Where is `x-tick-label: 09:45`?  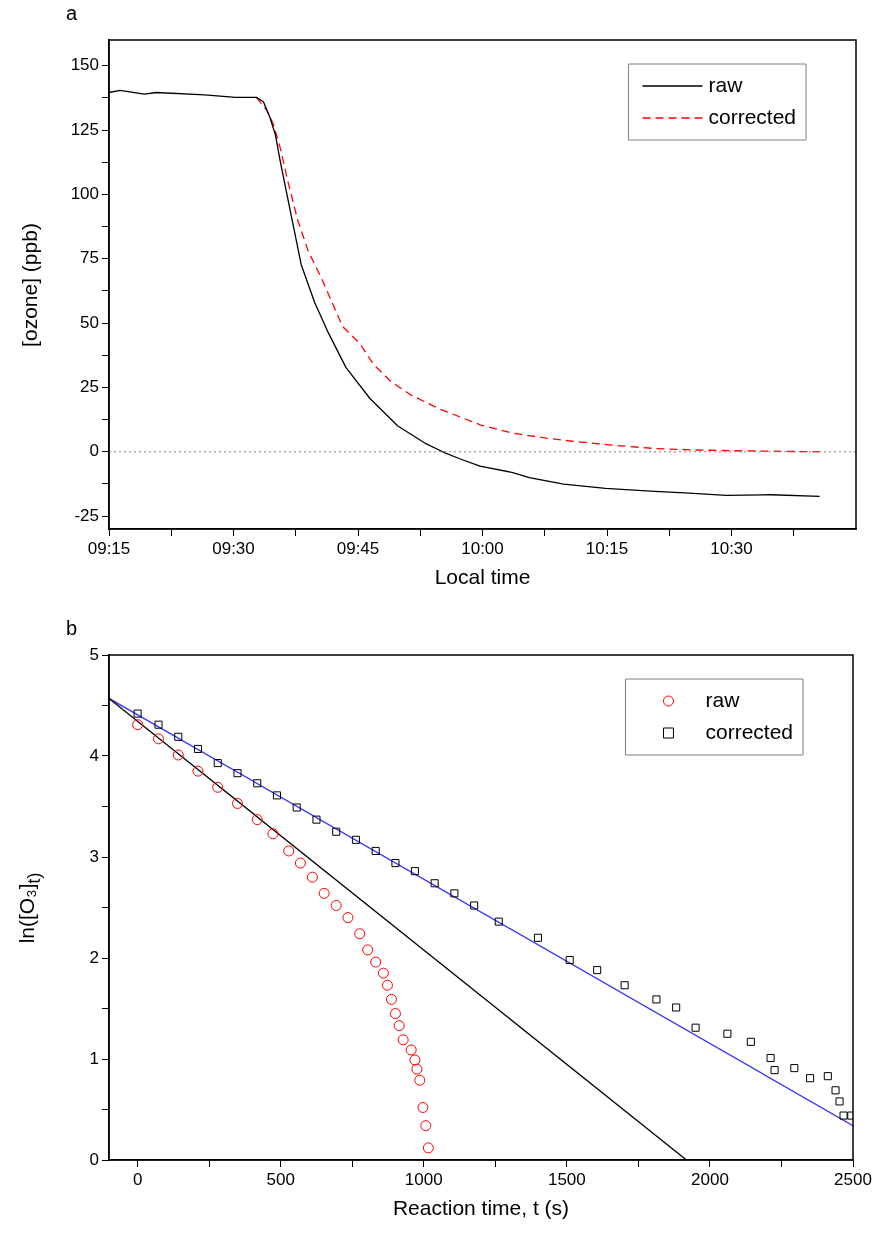
x-tick-label: 09:45 is located at coordinates (358, 548).